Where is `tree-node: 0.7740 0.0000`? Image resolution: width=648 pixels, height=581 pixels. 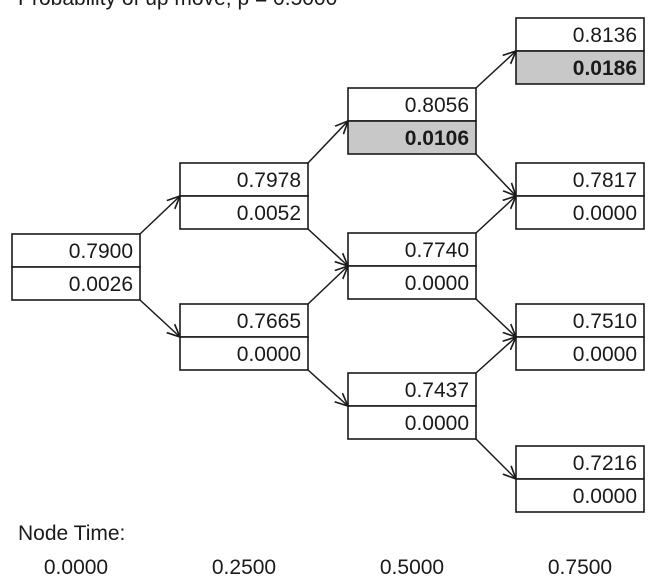
tree-node: 0.7740 0.0000 is located at coordinates (412, 266).